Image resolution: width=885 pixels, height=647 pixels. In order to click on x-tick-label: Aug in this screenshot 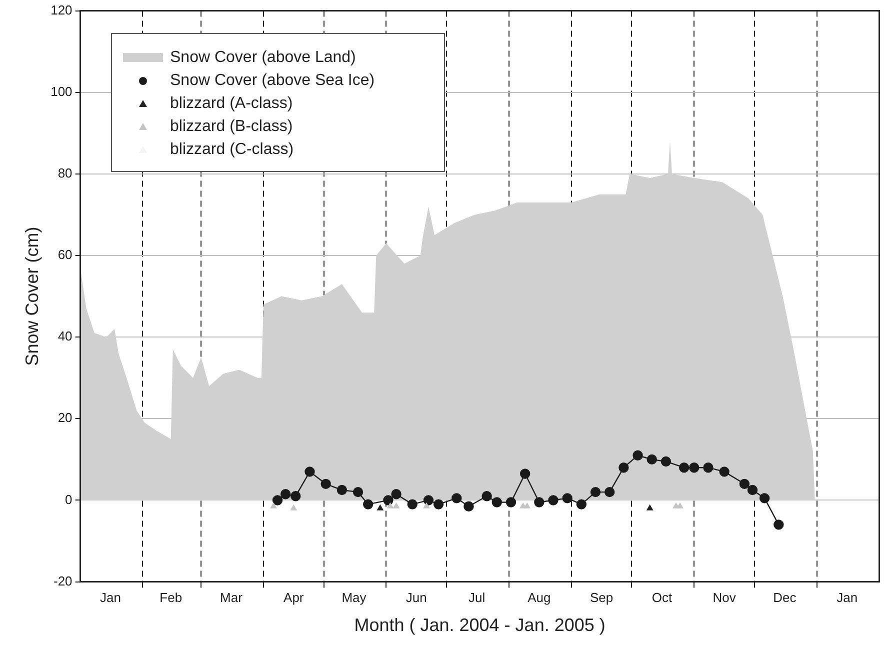, I will do `click(539, 598)`.